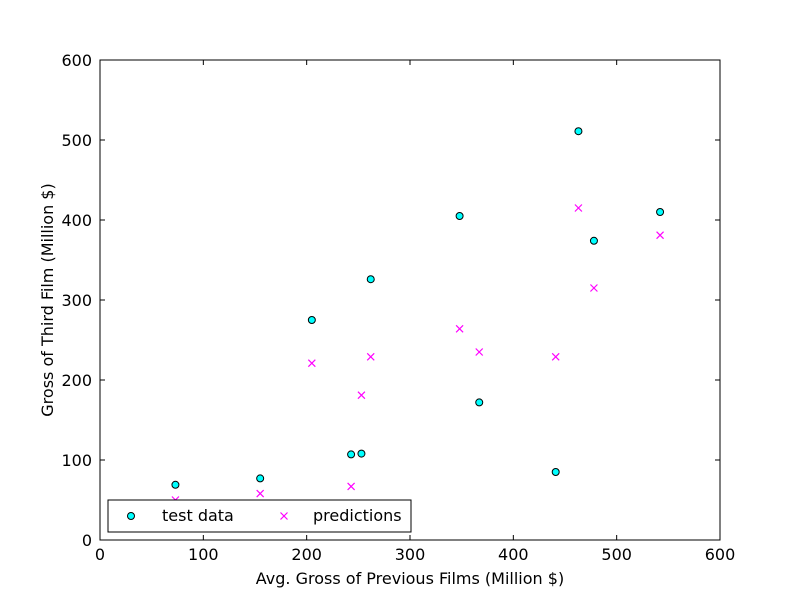 The image size is (800, 600). Describe the element at coordinates (76, 60) in the screenshot. I see `y-tick-label: 600` at that location.